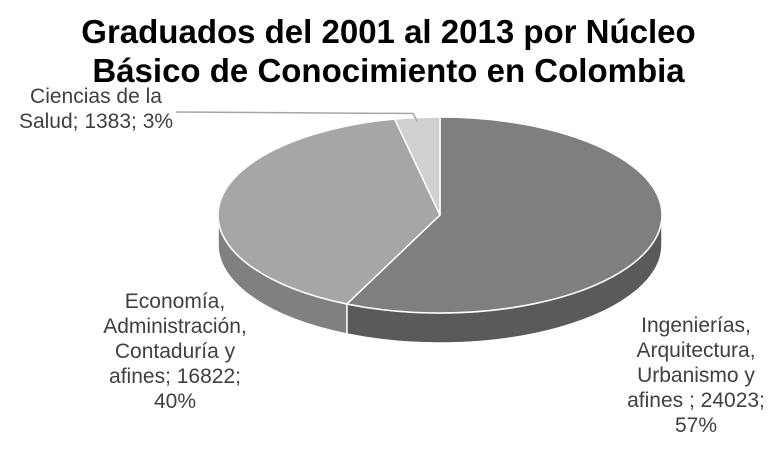 This screenshot has height=450, width=777. Describe the element at coordinates (388, 70) in the screenshot. I see `chart-title-line-2: Básico de Conocimiento en Colombia` at that location.